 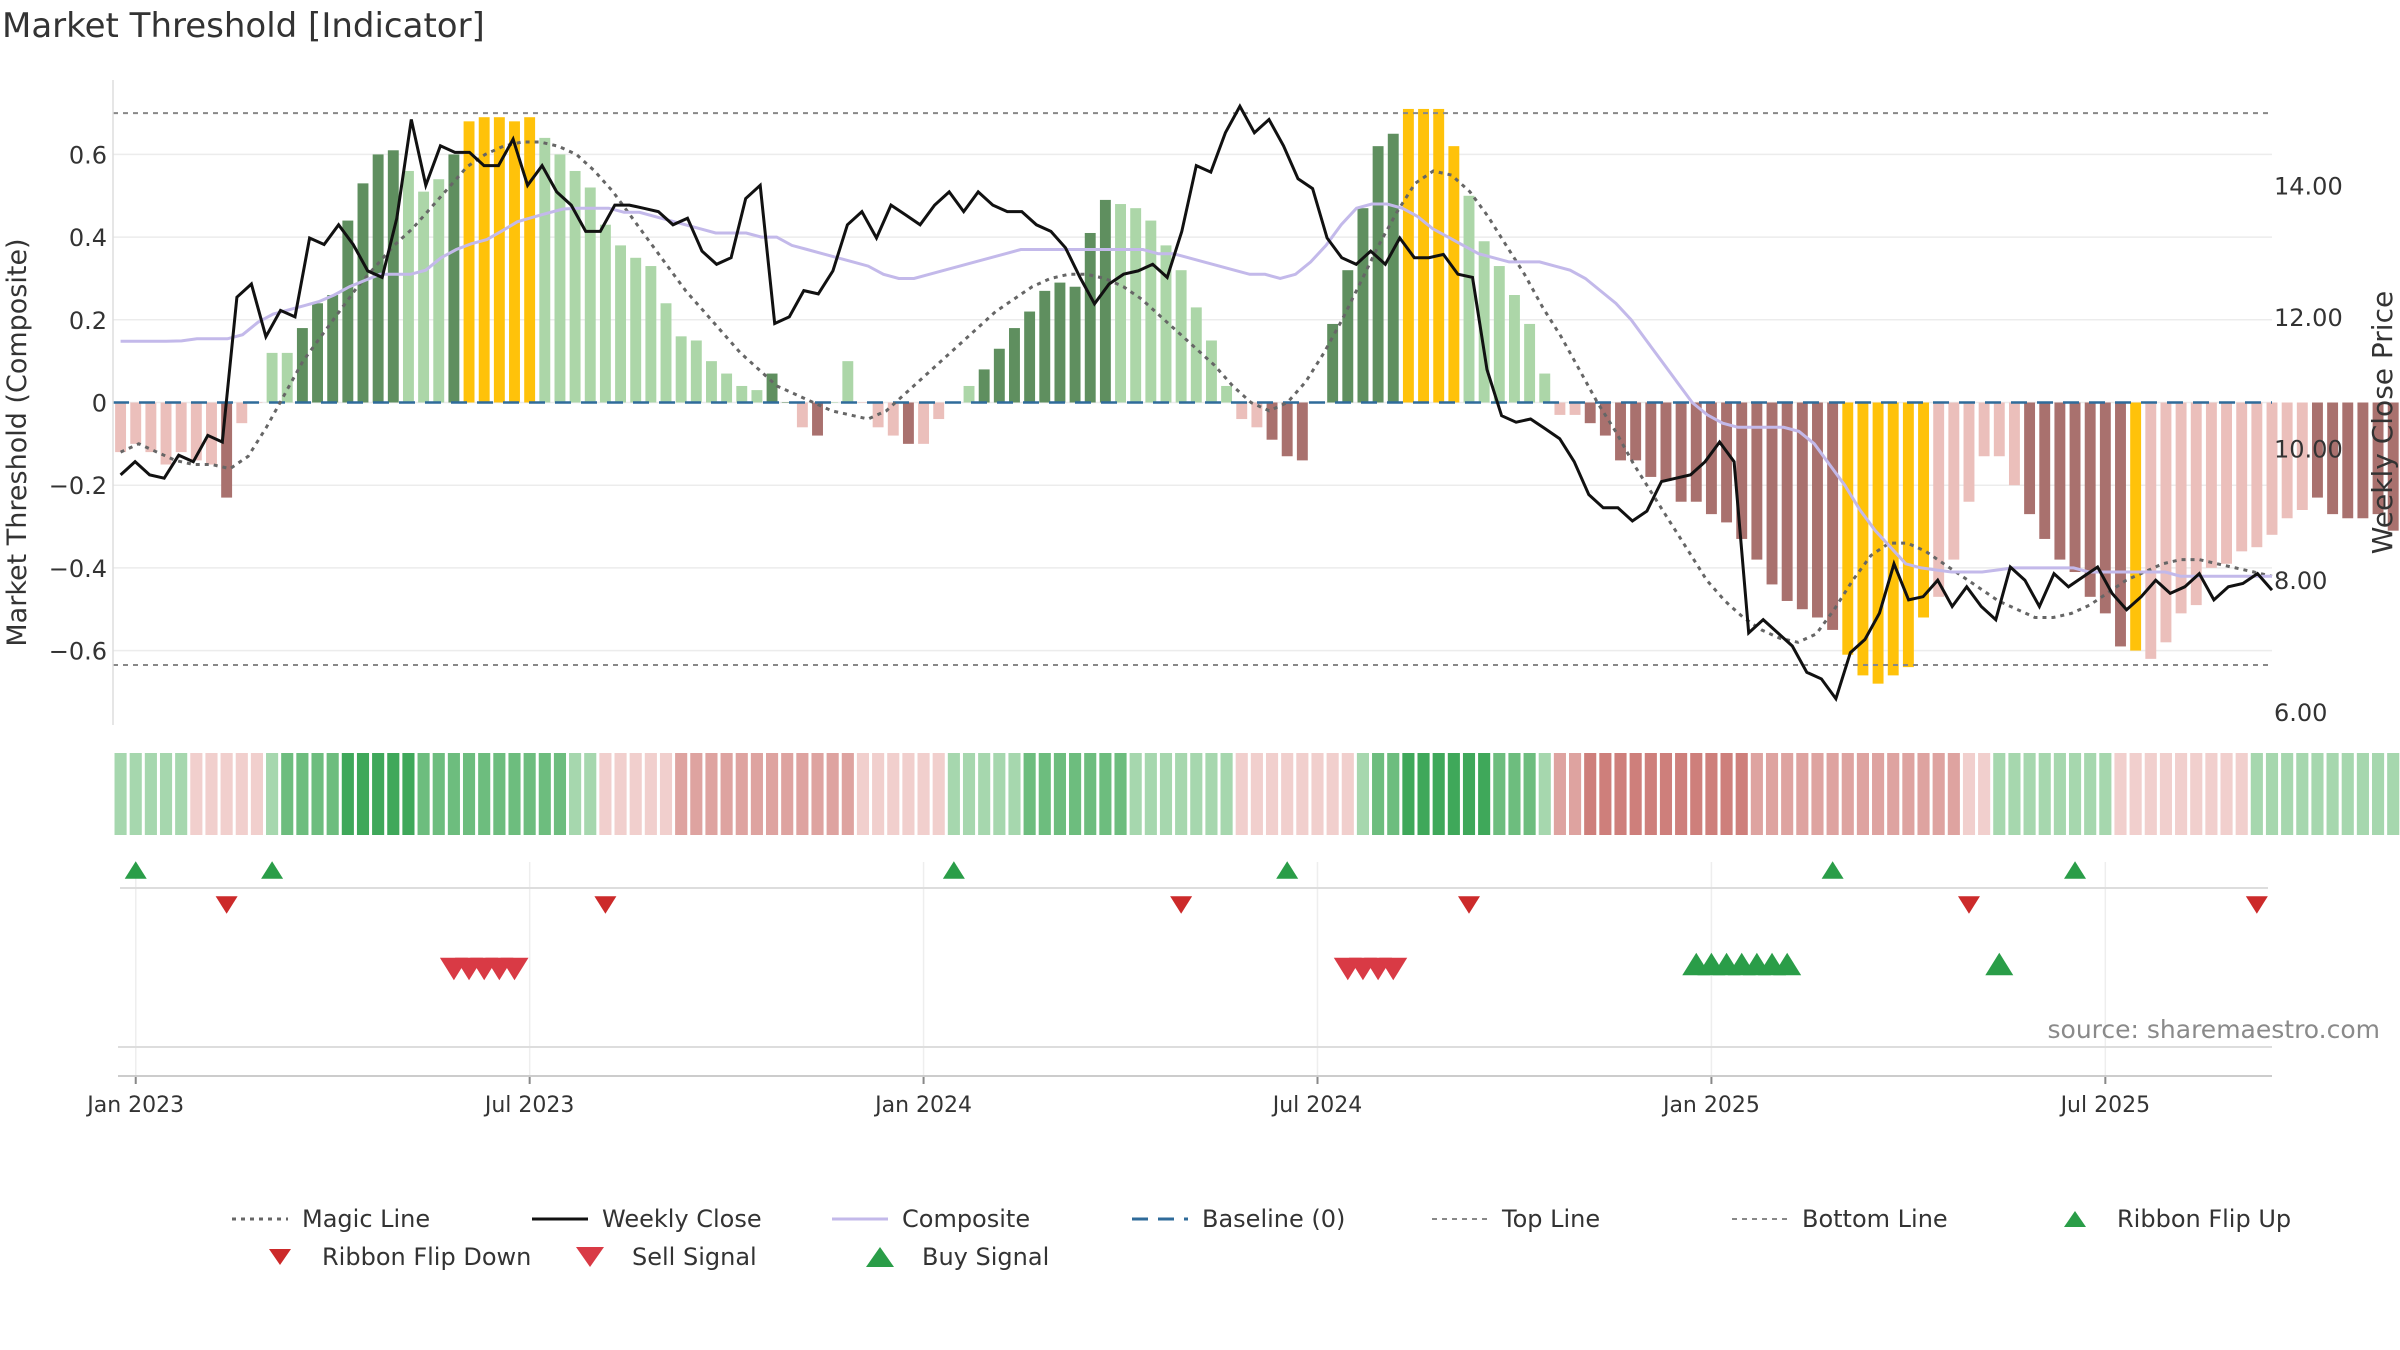 What do you see at coordinates (1832, 870) in the screenshot?
I see `ribbon-flip-up-marker` at bounding box center [1832, 870].